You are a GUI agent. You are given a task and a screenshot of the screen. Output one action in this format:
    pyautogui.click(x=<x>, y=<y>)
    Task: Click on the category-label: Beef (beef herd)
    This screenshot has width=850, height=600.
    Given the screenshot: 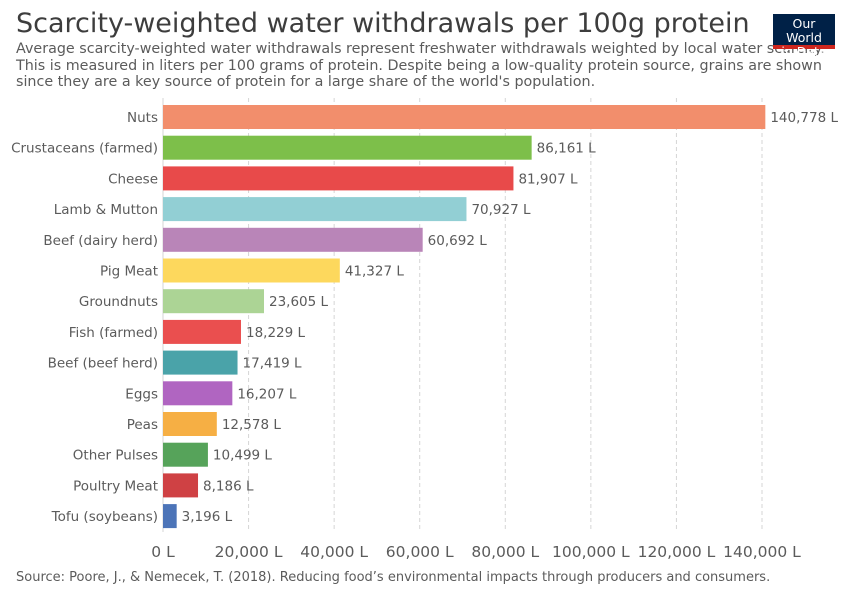 What is the action you would take?
    pyautogui.click(x=103, y=364)
    